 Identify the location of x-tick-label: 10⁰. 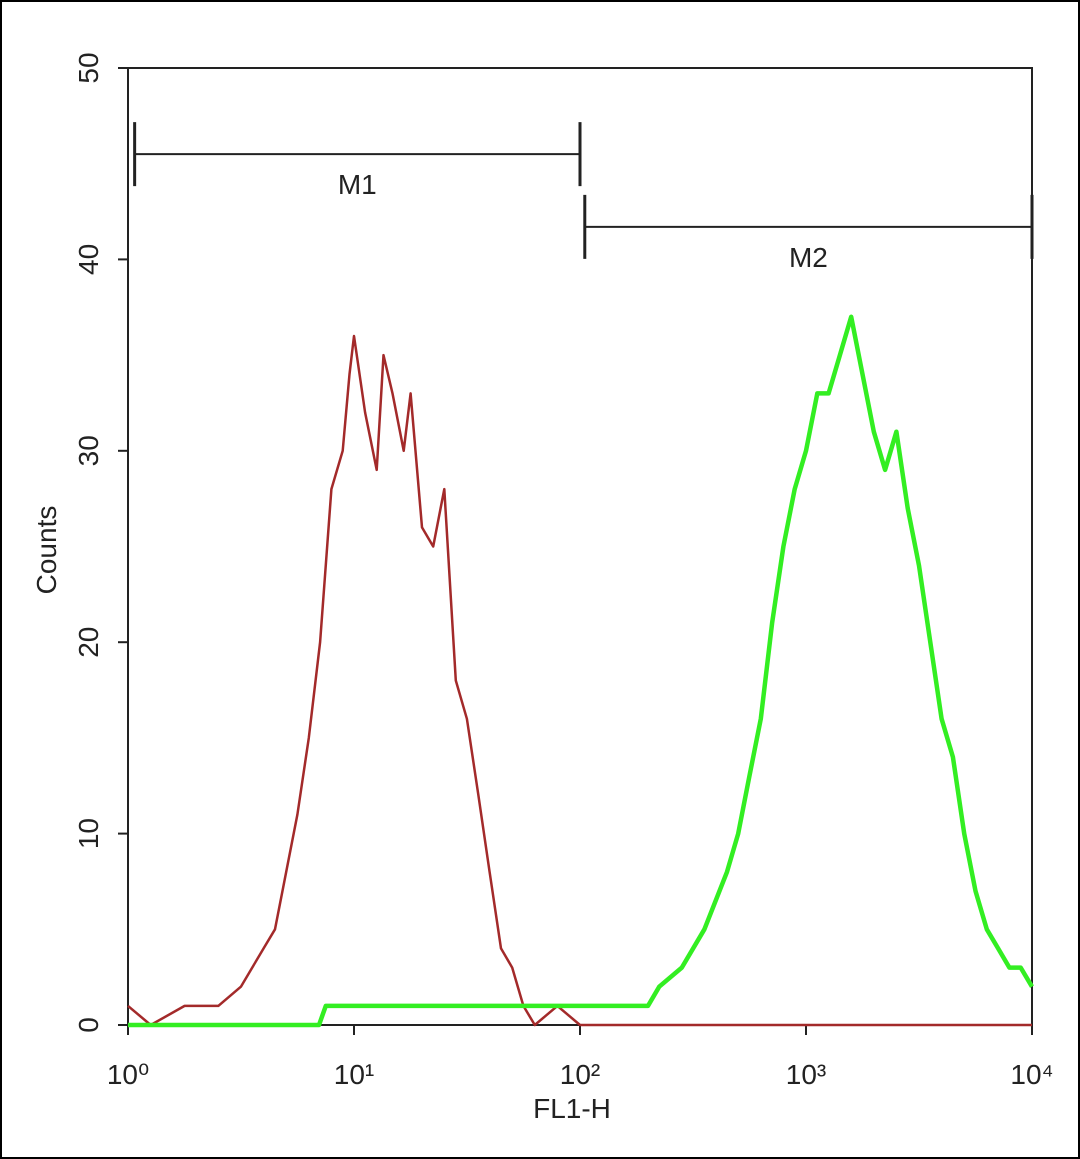
(128, 1074).